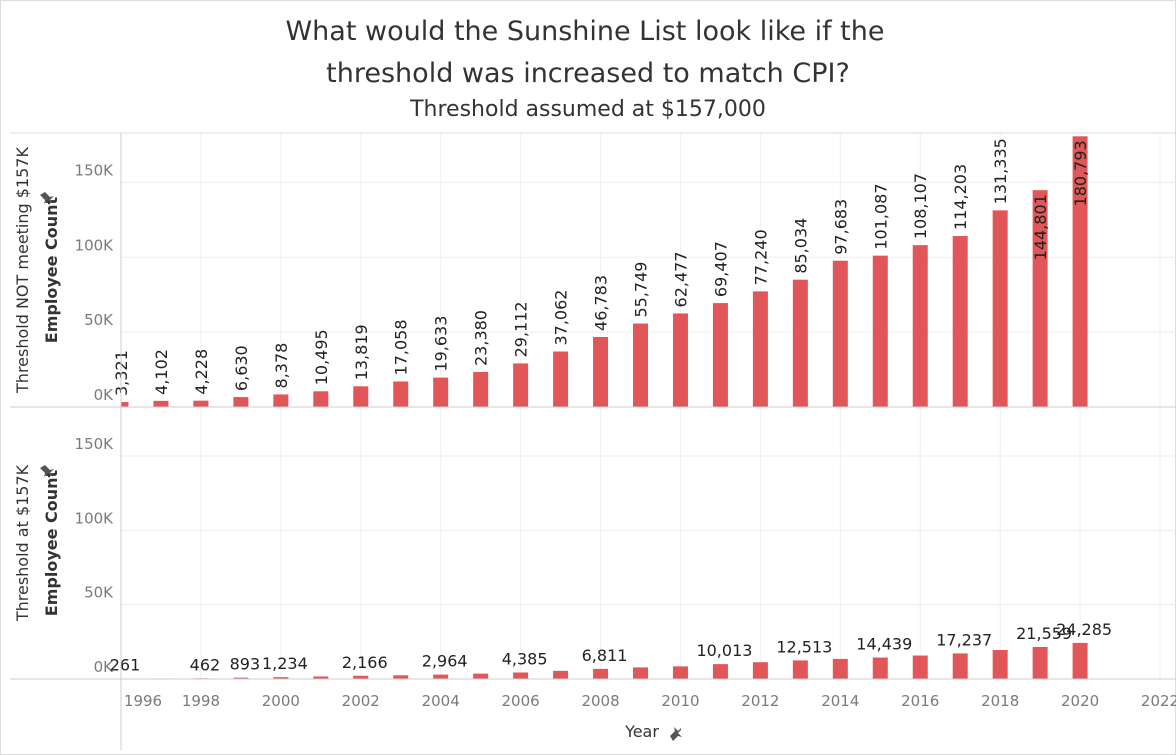 The height and width of the screenshot is (755, 1176). Describe the element at coordinates (884, 644) in the screenshot. I see `data-label: 14,439` at that location.